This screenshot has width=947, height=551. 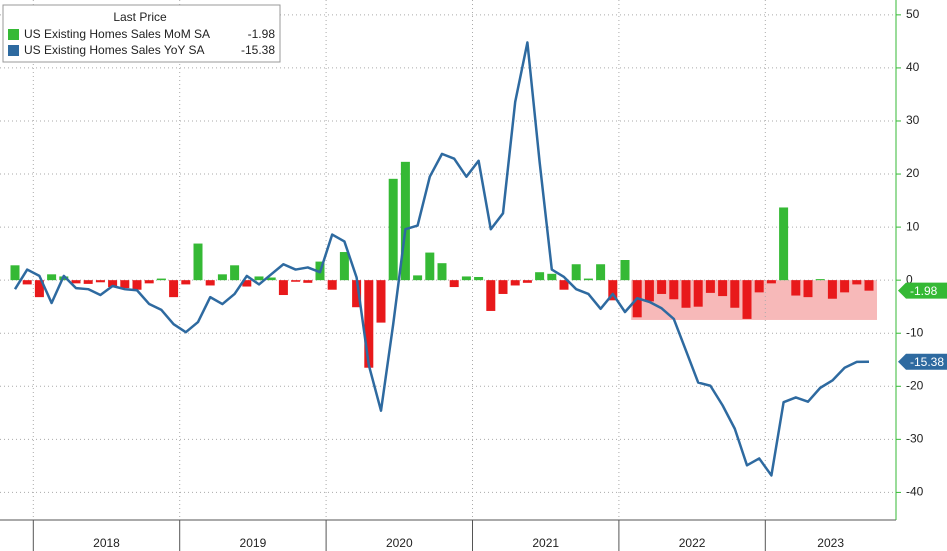 What do you see at coordinates (692, 543) in the screenshot?
I see `x-tick-label: 2022` at bounding box center [692, 543].